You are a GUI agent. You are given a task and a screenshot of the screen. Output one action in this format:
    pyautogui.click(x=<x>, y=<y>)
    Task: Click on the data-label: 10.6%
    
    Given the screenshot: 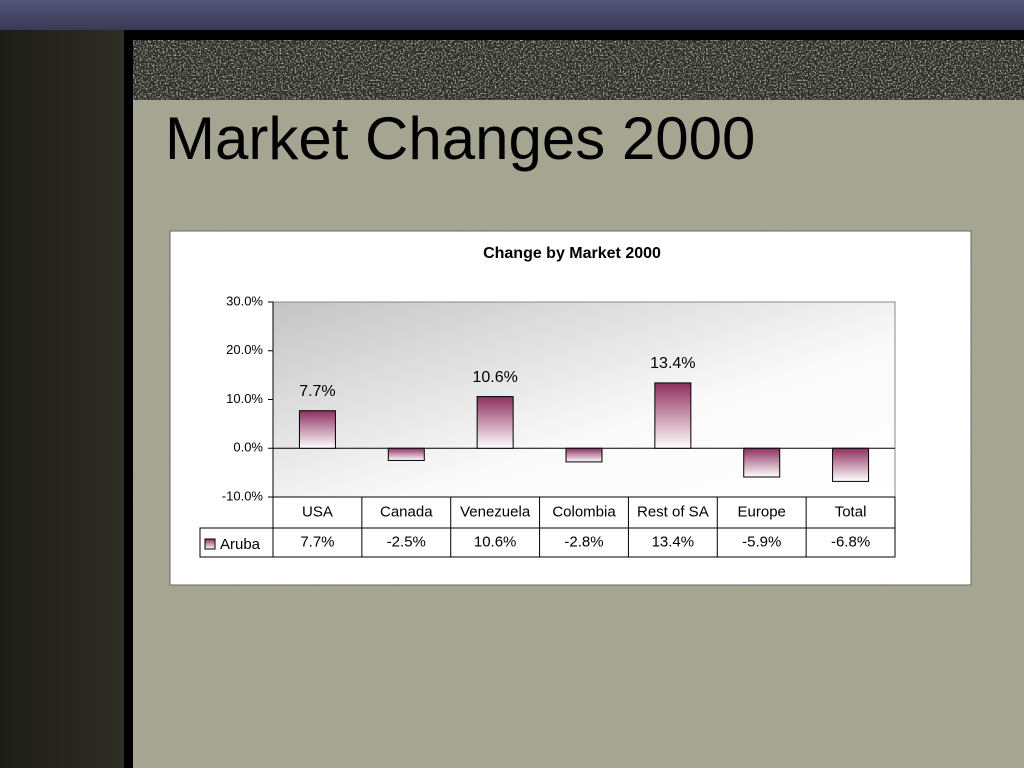 What is the action you would take?
    pyautogui.click(x=494, y=377)
    